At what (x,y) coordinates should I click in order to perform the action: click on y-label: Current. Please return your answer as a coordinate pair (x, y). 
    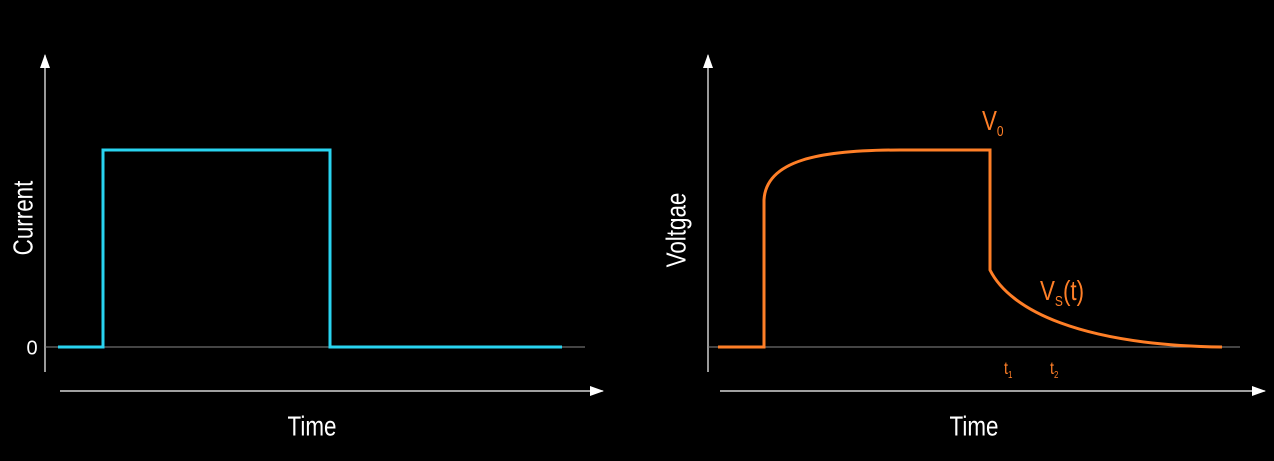
    Looking at the image, I should click on (23, 218).